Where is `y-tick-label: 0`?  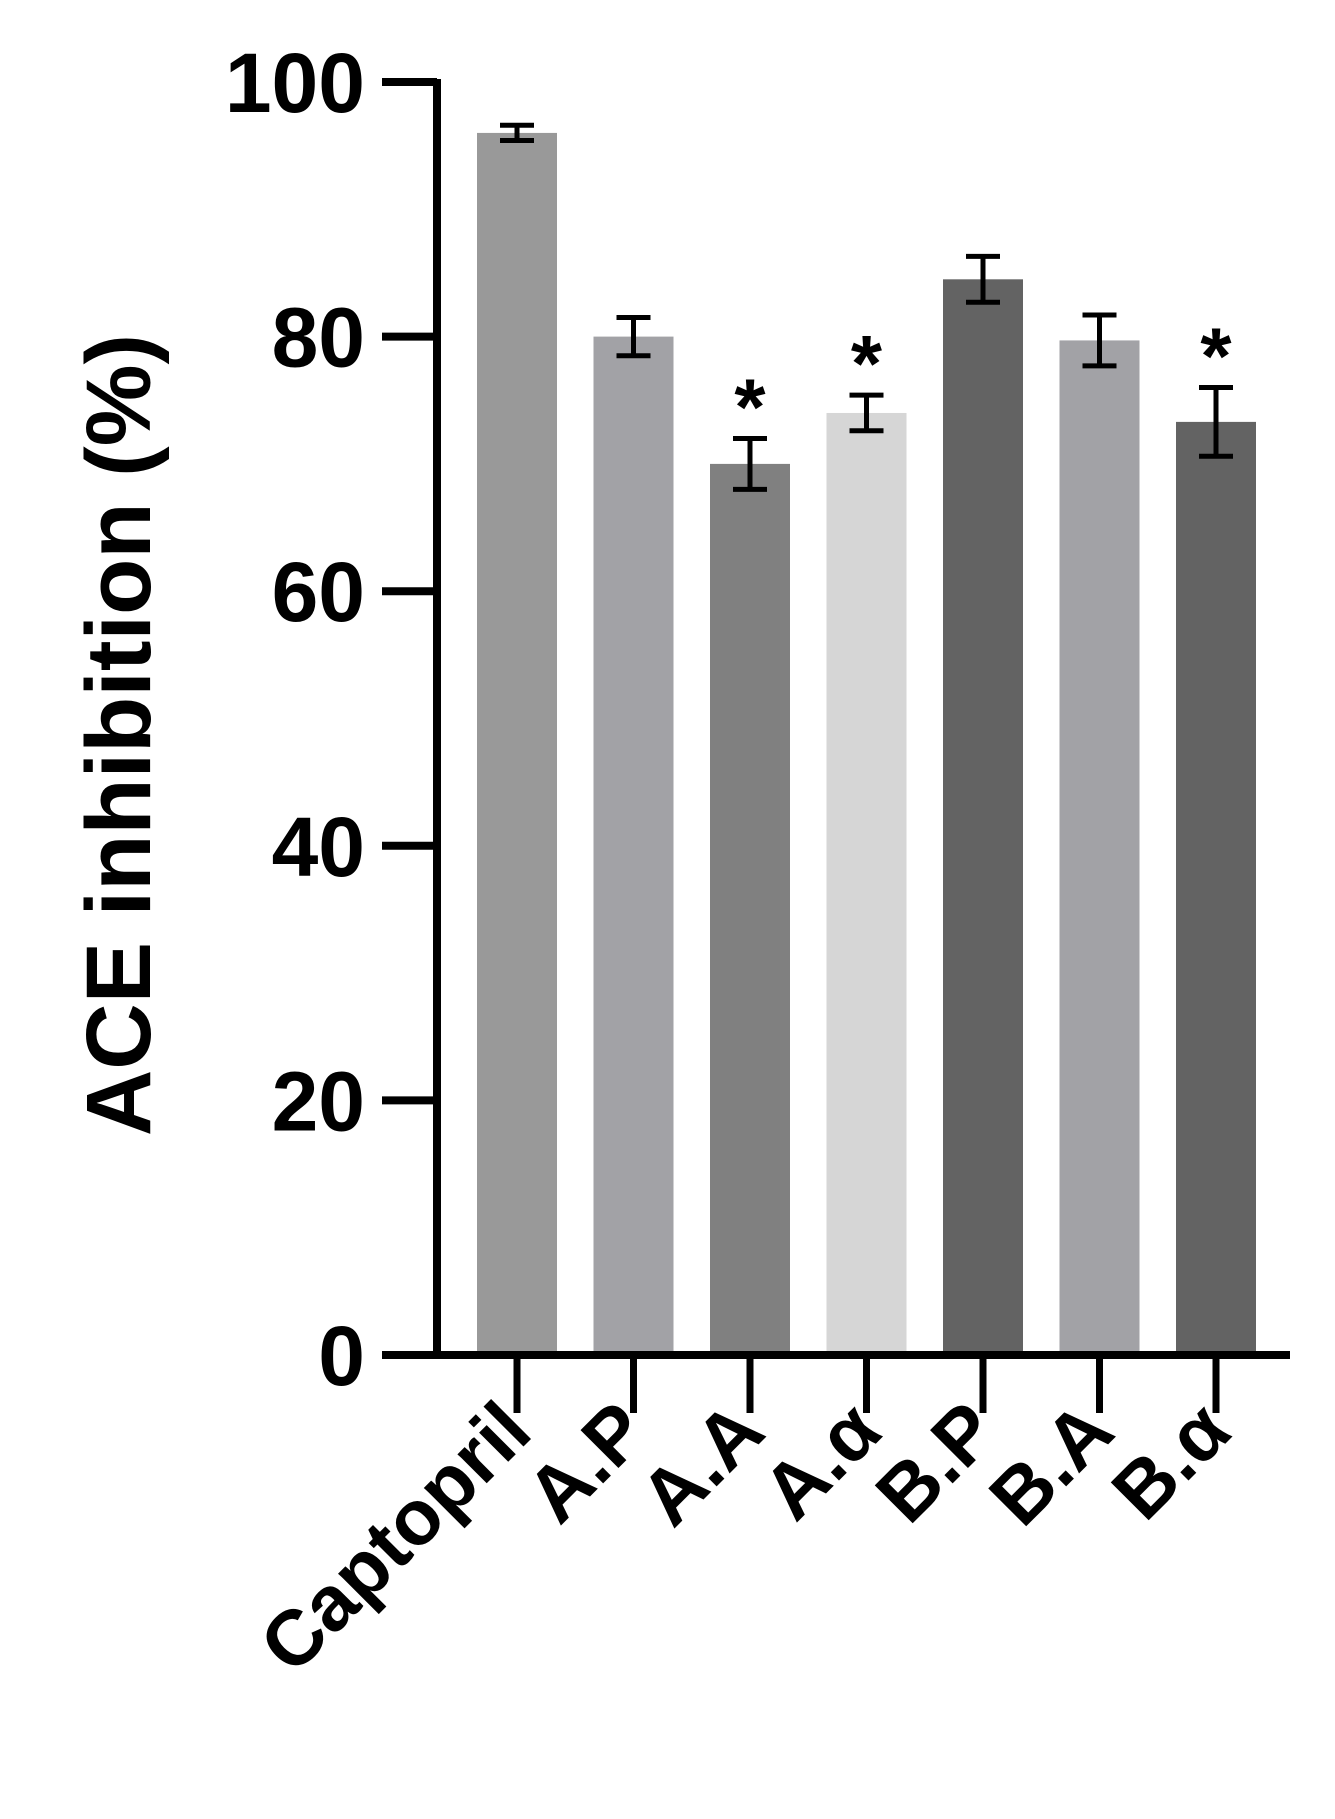
y-tick-label: 0 is located at coordinates (341, 1356).